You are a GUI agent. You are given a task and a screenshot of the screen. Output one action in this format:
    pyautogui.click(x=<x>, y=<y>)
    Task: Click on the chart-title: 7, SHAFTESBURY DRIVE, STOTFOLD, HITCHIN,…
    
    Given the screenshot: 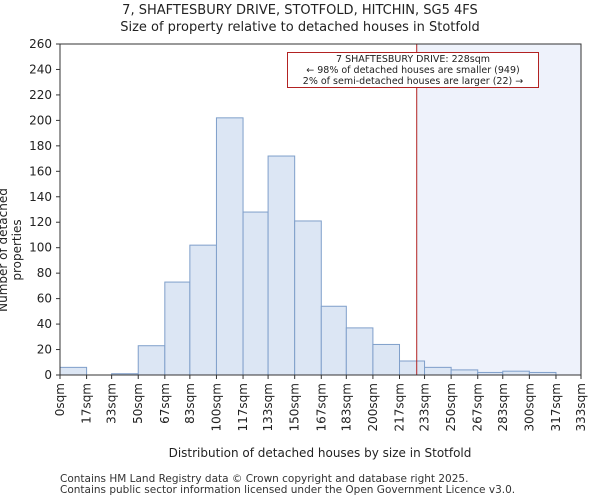 What is the action you would take?
    pyautogui.click(x=300, y=10)
    